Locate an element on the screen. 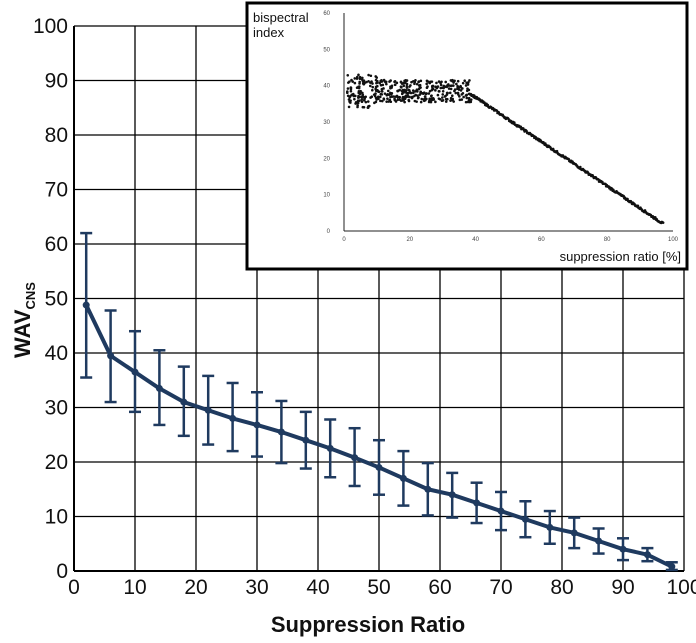 This screenshot has height=643, width=696. inset-y-ticks: 0 10 20 30 40 50 60 is located at coordinates (326, 123).